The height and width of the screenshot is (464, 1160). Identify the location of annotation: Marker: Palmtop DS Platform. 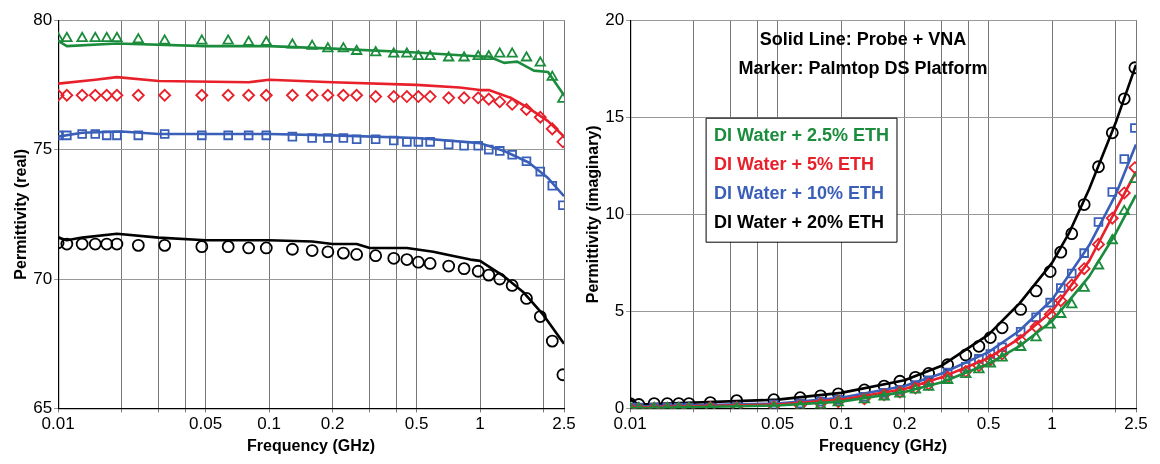
(863, 68).